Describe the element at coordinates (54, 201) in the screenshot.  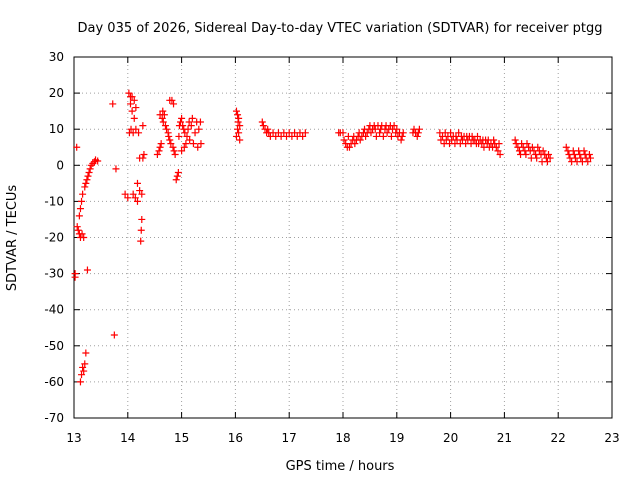
I see `y-tick-label: -10` at that location.